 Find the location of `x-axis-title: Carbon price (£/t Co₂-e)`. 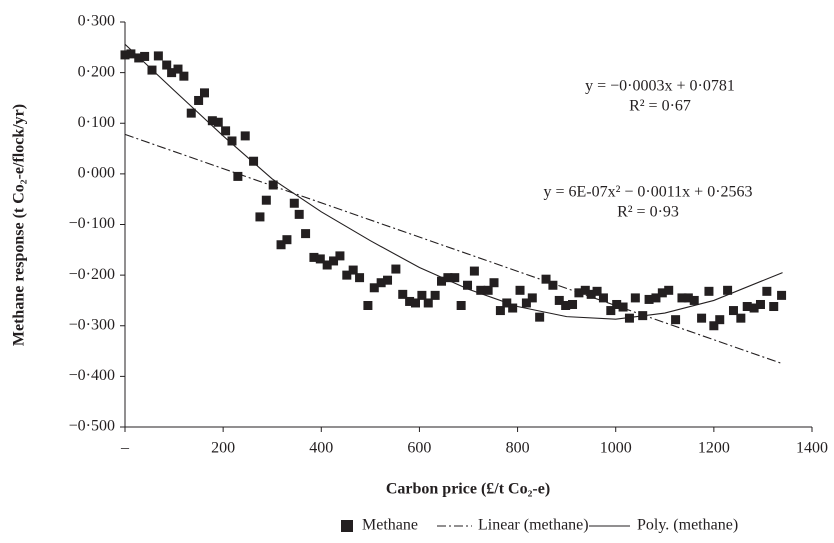

x-axis-title: Carbon price (£/t Co₂-e) is located at coordinates (468, 489).